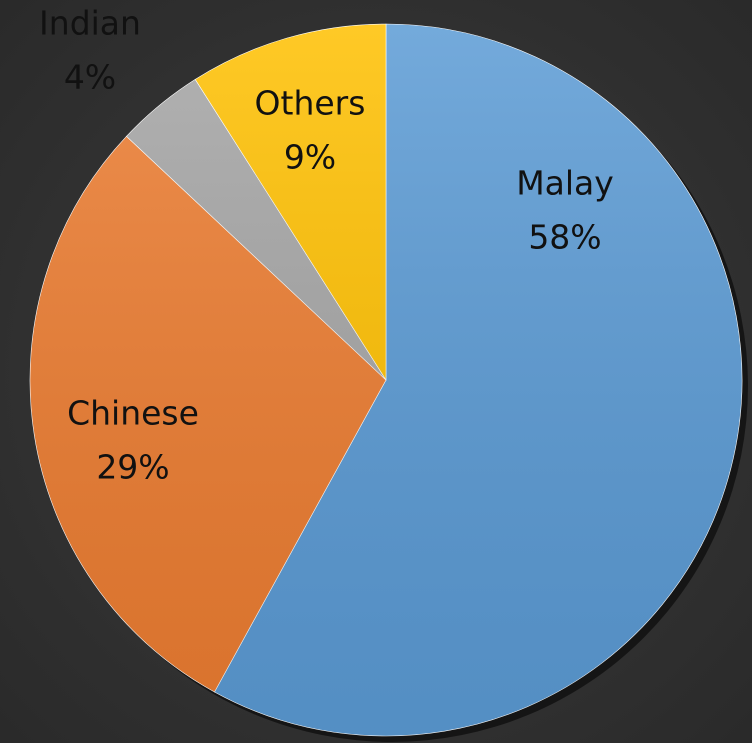 This screenshot has width=752, height=743. Describe the element at coordinates (310, 157) in the screenshot. I see `slice-value: 9%` at that location.